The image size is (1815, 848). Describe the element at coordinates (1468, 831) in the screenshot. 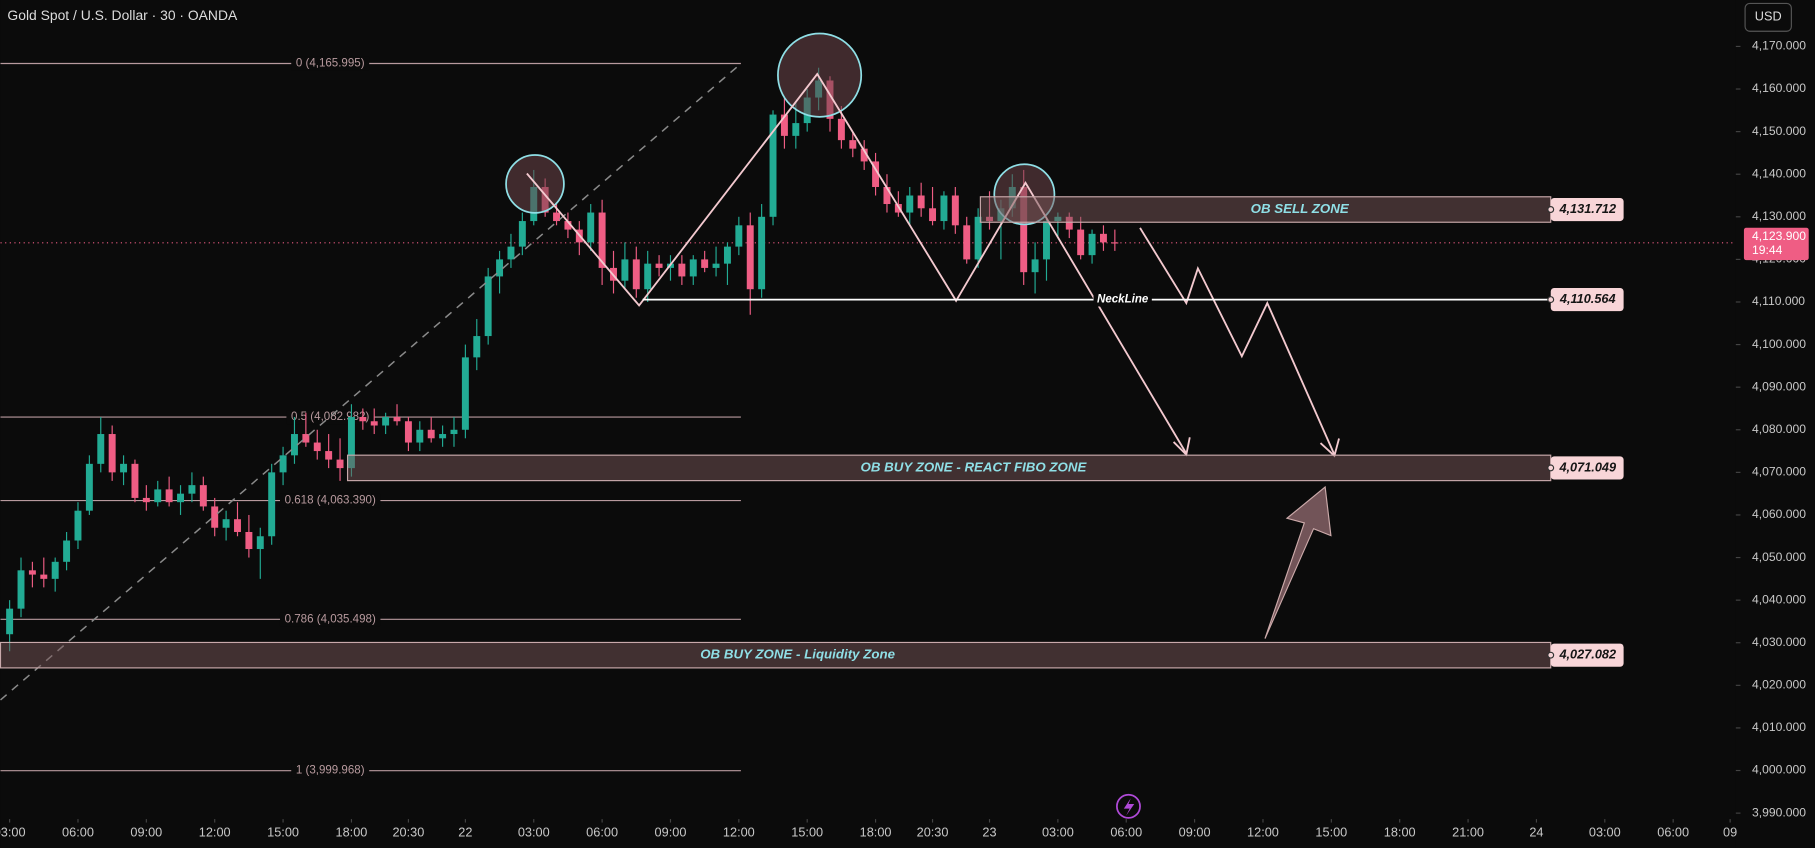

I see `x-tick-label: 21:00` at that location.